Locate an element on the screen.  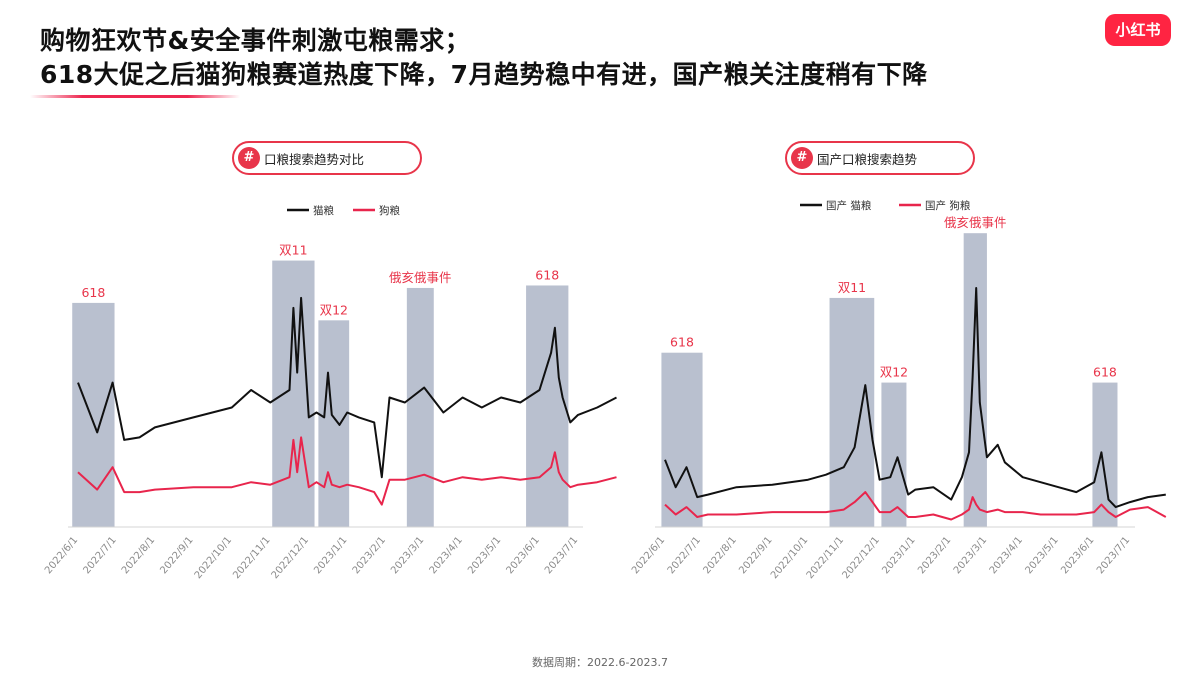
title-underline is located at coordinates (135, 96).